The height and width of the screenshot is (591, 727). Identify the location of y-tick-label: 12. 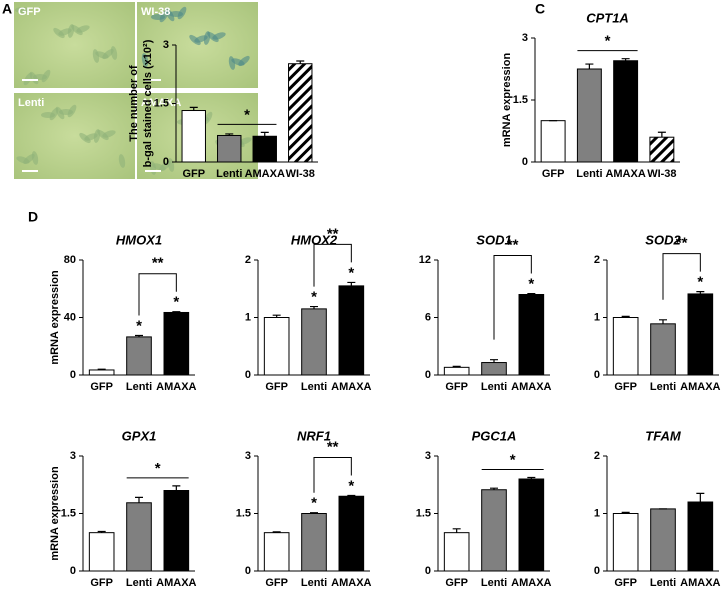
(425, 260).